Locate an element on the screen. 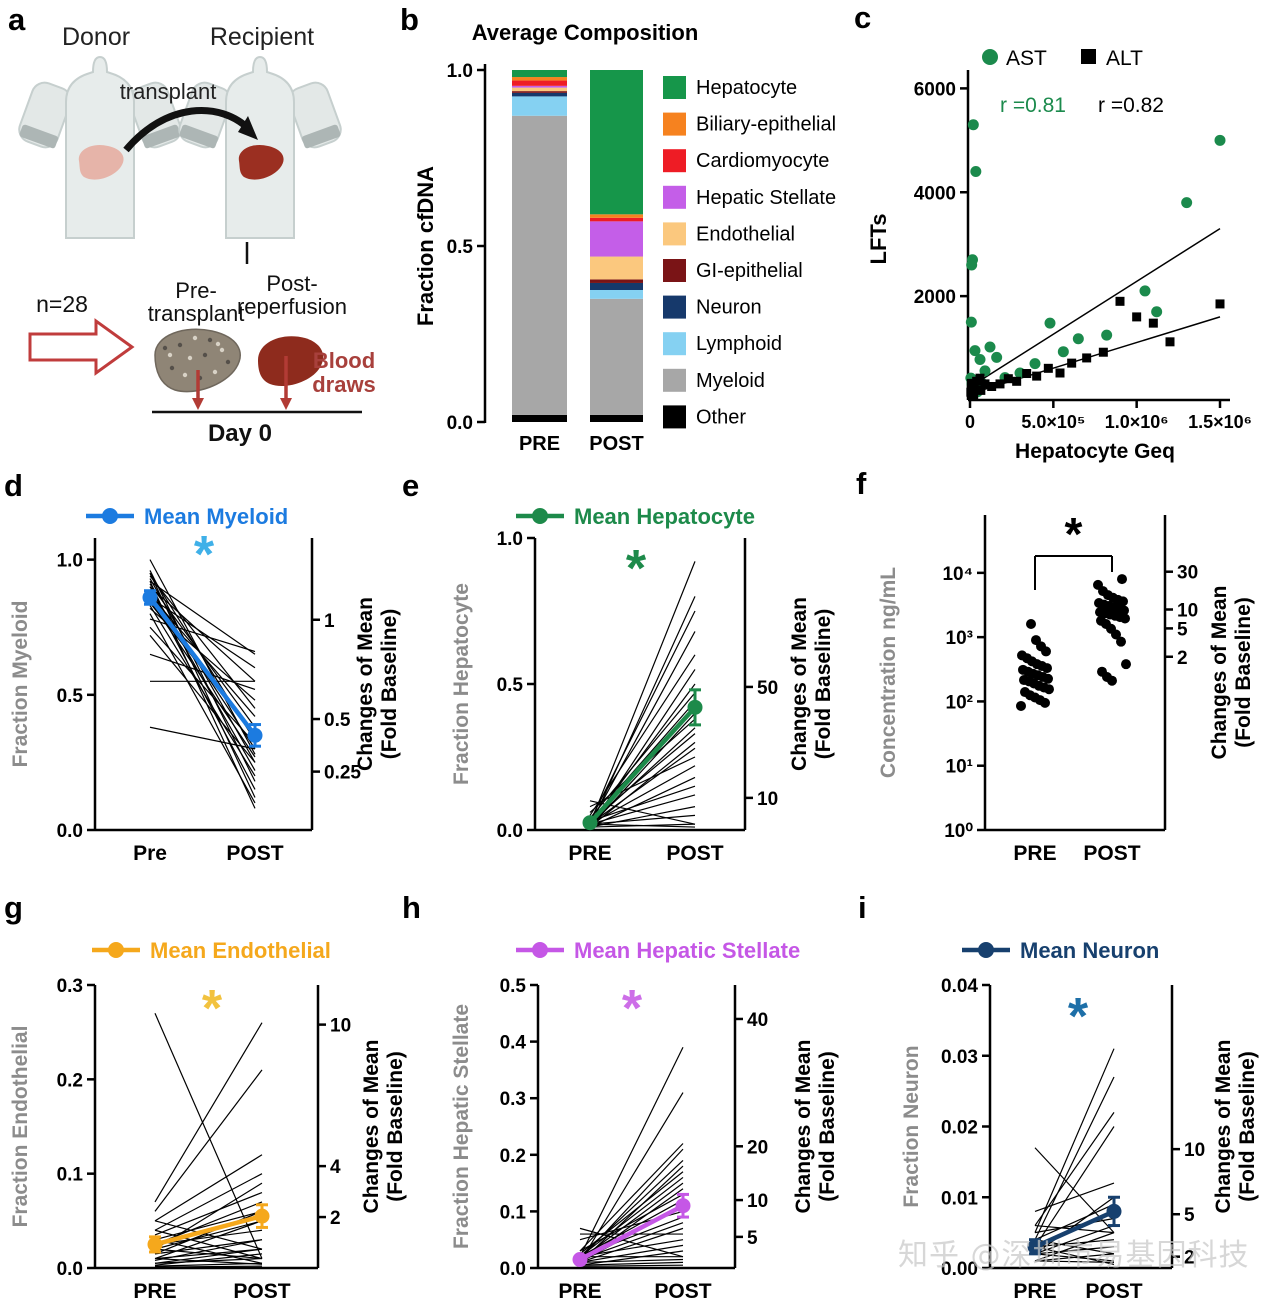 The width and height of the screenshot is (1269, 1306). svg-text: Cardiomyocyte is located at coordinates (762, 161).